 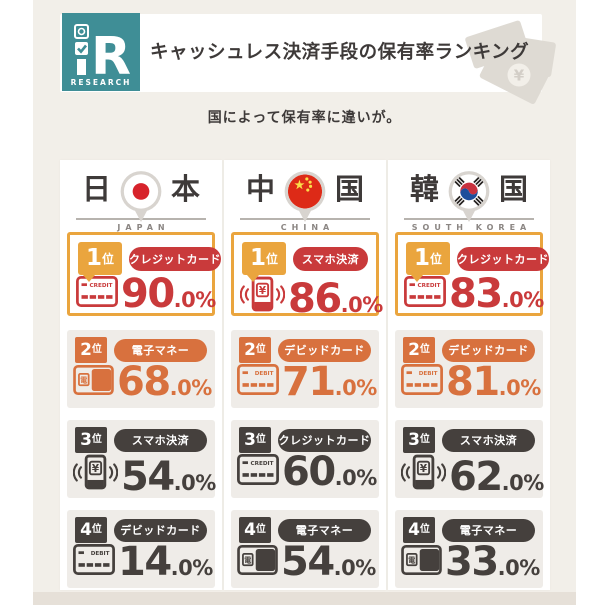 I want to click on country-kanji: 中, so click(x=260, y=188).